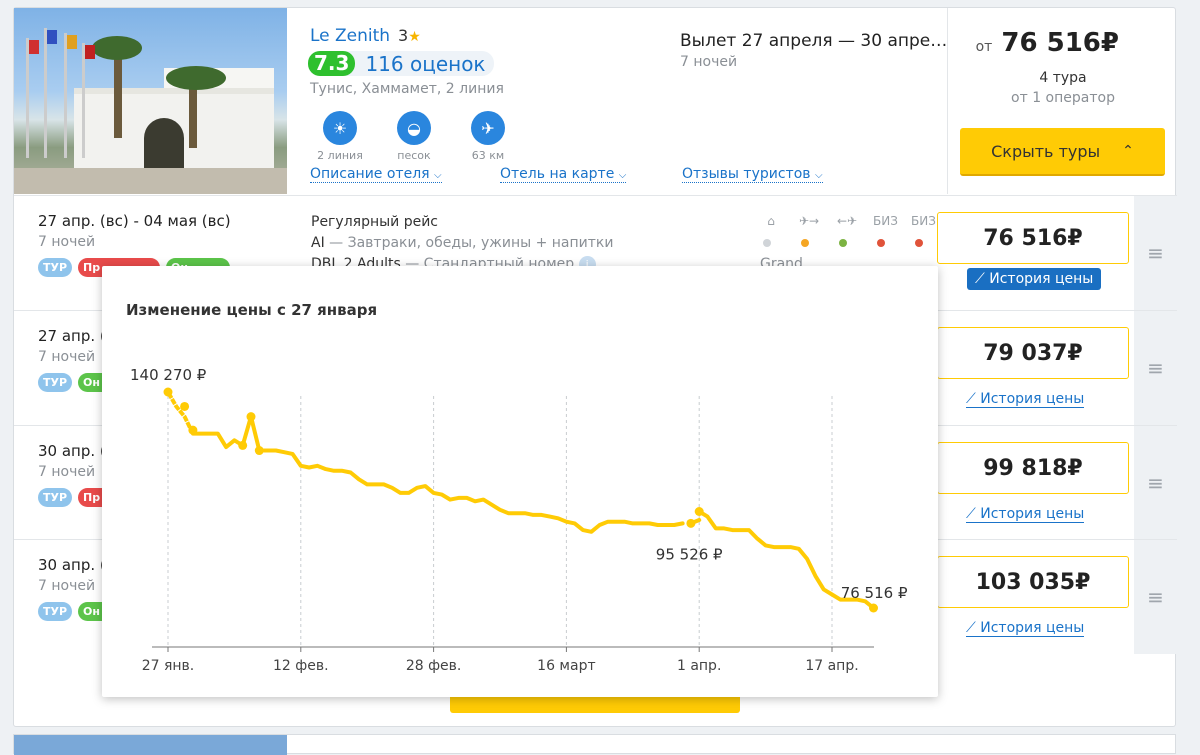 The width and height of the screenshot is (1200, 755). What do you see at coordinates (1033, 353) in the screenshot?
I see `tour-price-button: 79 037₽` at bounding box center [1033, 353].